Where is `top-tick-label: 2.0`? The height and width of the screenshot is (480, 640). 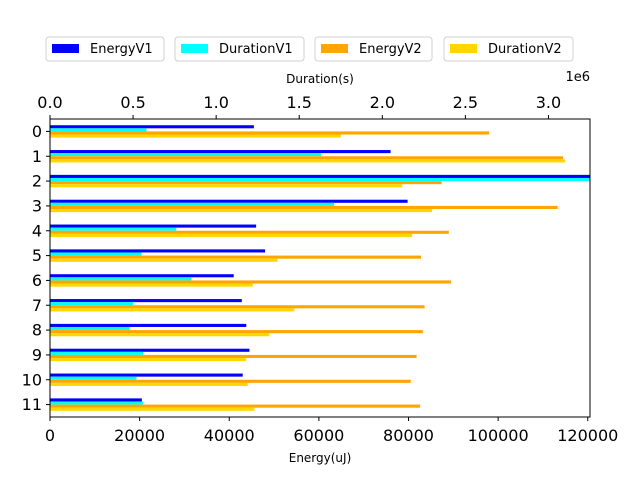
top-tick-label: 2.0 is located at coordinates (382, 102).